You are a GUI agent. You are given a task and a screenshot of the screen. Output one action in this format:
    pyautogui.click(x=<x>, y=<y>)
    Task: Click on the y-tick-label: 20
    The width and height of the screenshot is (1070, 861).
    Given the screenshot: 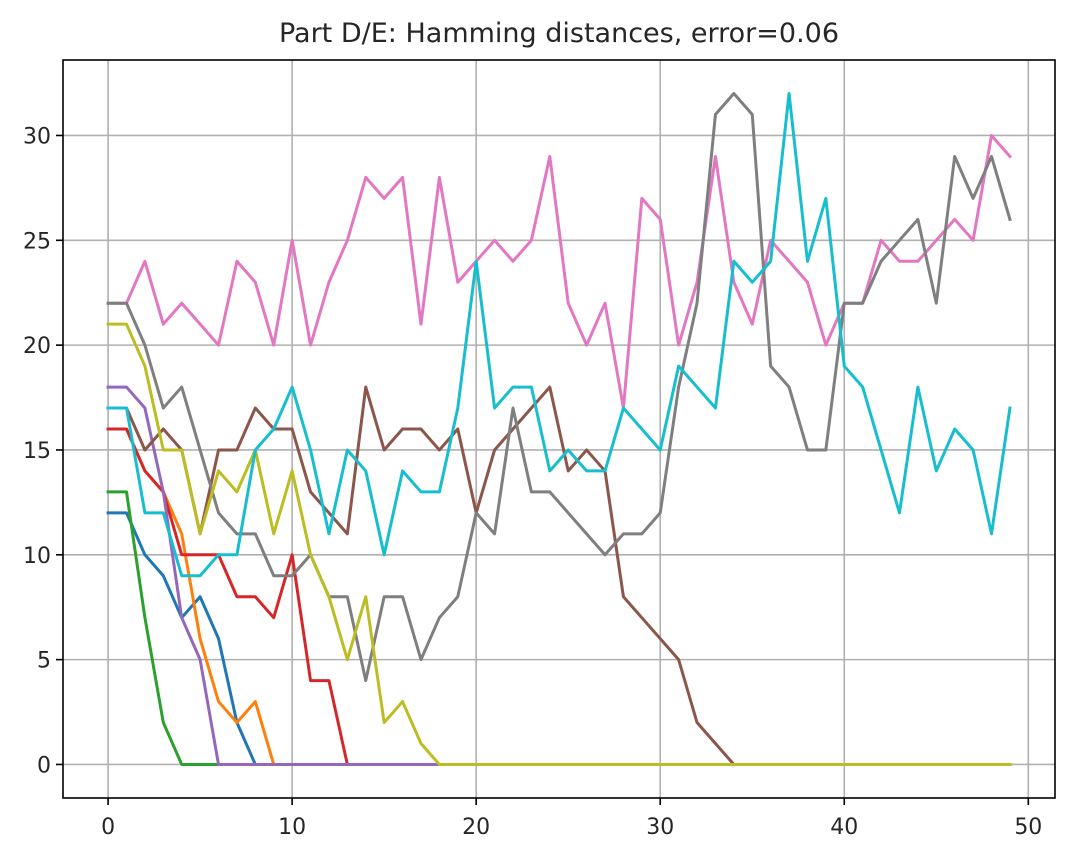 What is the action you would take?
    pyautogui.click(x=37, y=346)
    